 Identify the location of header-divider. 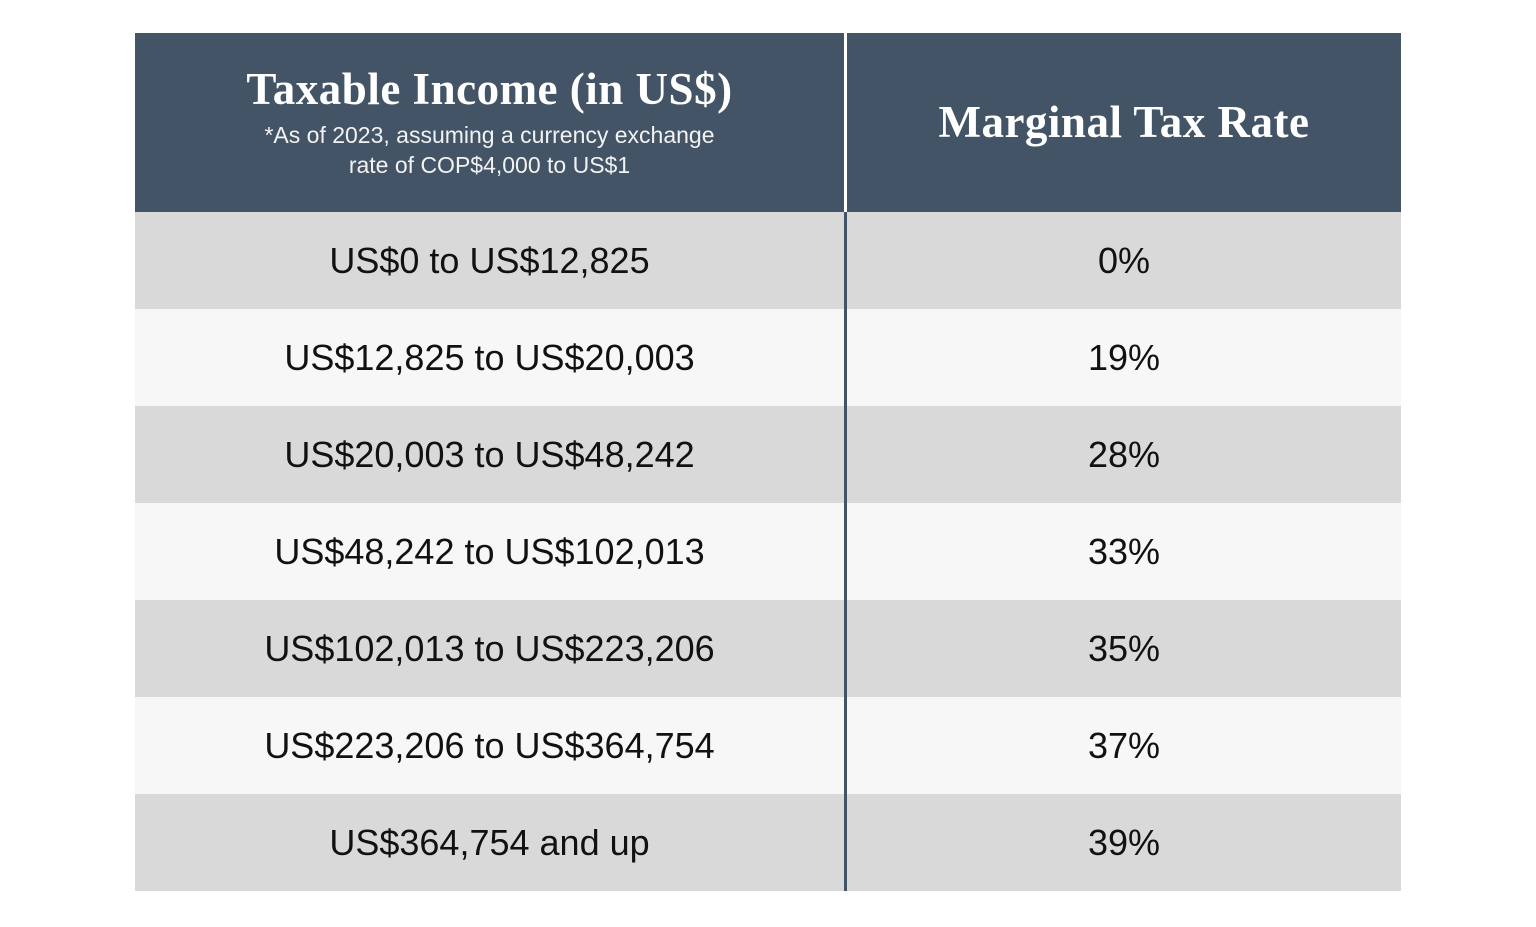
(845, 122).